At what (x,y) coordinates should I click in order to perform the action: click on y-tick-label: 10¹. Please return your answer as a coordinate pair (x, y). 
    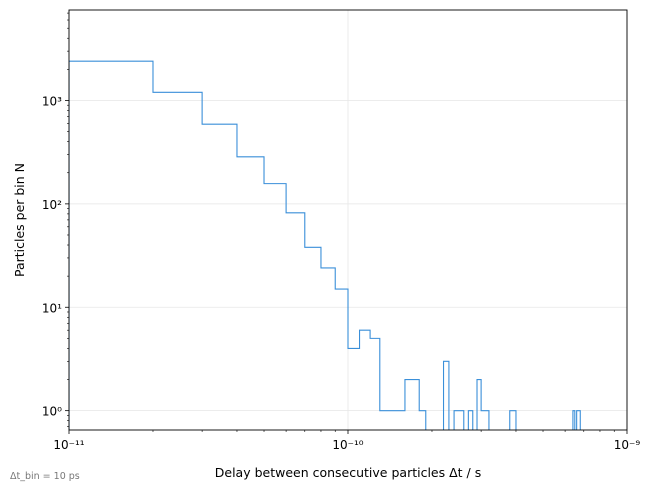
    Looking at the image, I should click on (52, 308).